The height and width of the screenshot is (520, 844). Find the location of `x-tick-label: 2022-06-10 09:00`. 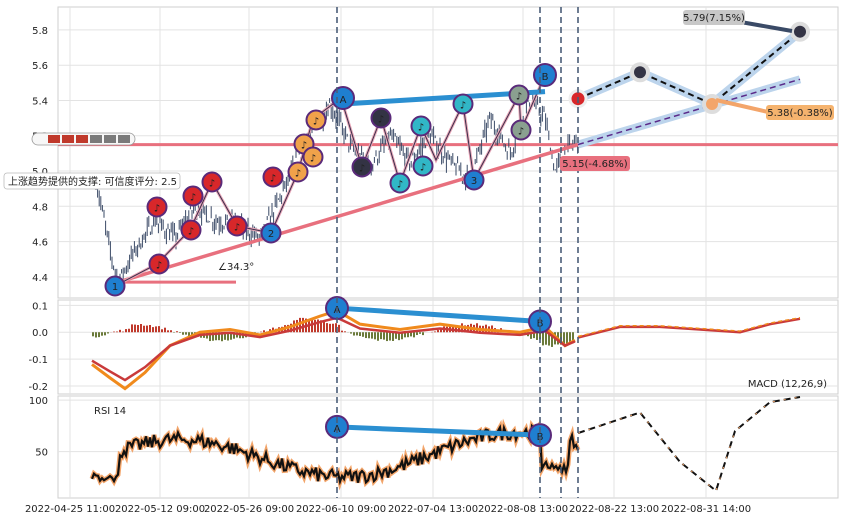

x-tick-label: 2022-06-10 09:00 is located at coordinates (341, 509).